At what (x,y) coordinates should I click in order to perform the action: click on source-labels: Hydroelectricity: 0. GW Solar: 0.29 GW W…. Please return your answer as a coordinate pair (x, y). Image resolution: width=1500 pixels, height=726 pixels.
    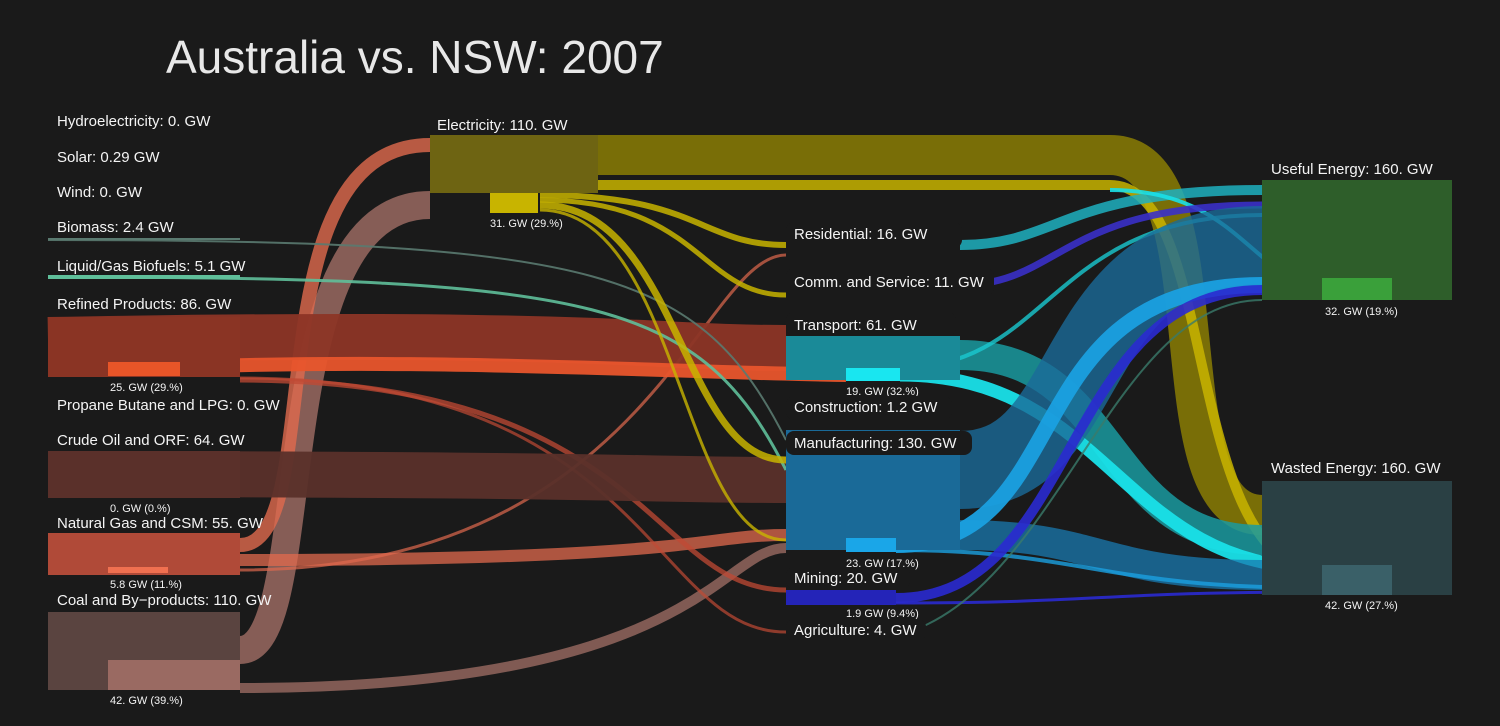
    Looking at the image, I should click on (168, 410).